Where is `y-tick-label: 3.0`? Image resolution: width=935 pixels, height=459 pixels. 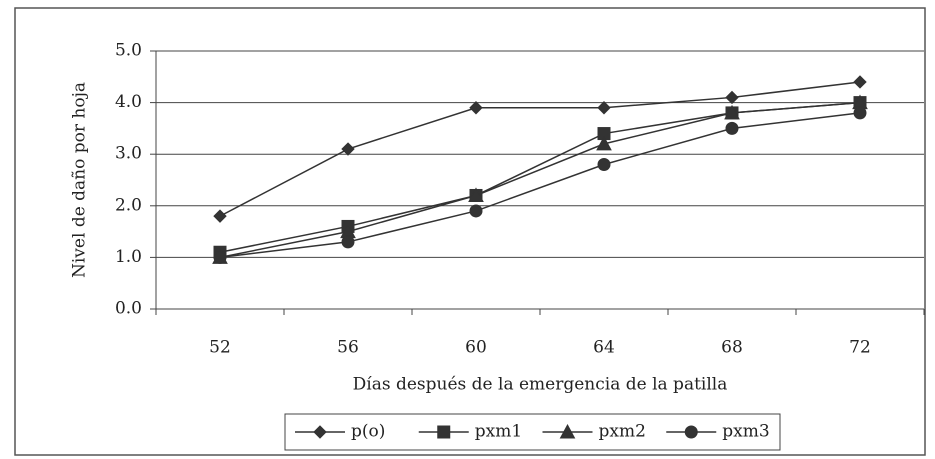 y-tick-label: 3.0 is located at coordinates (128, 154).